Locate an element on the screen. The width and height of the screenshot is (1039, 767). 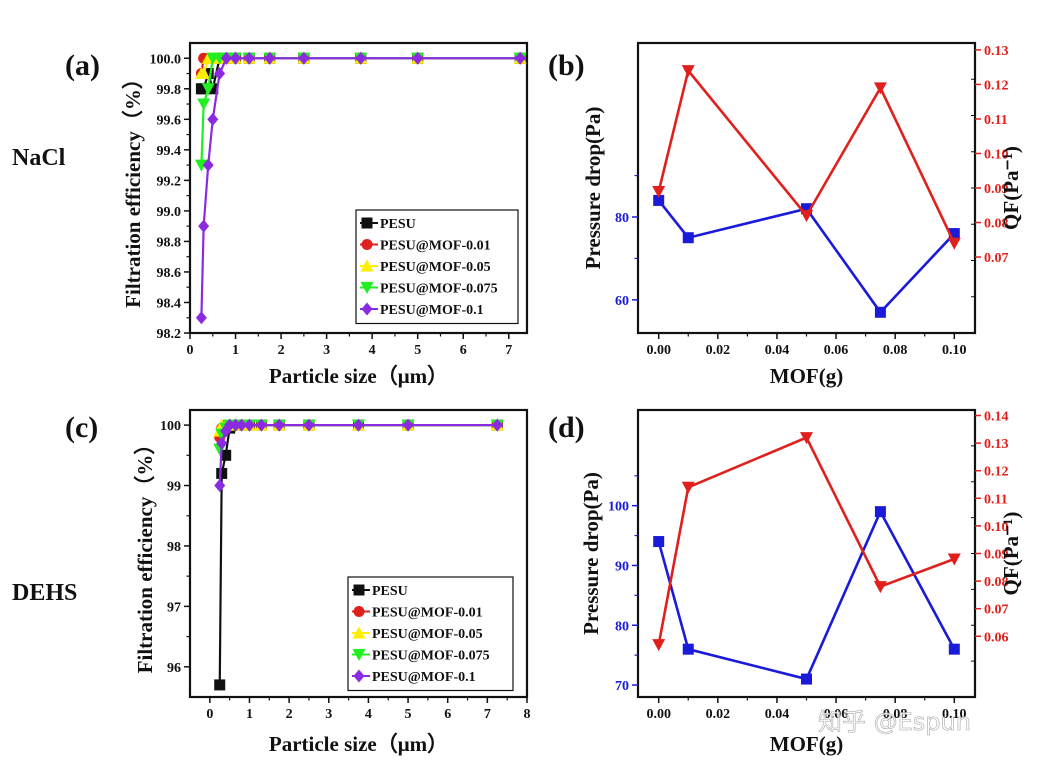
panel-label: (c) is located at coordinates (81, 427).